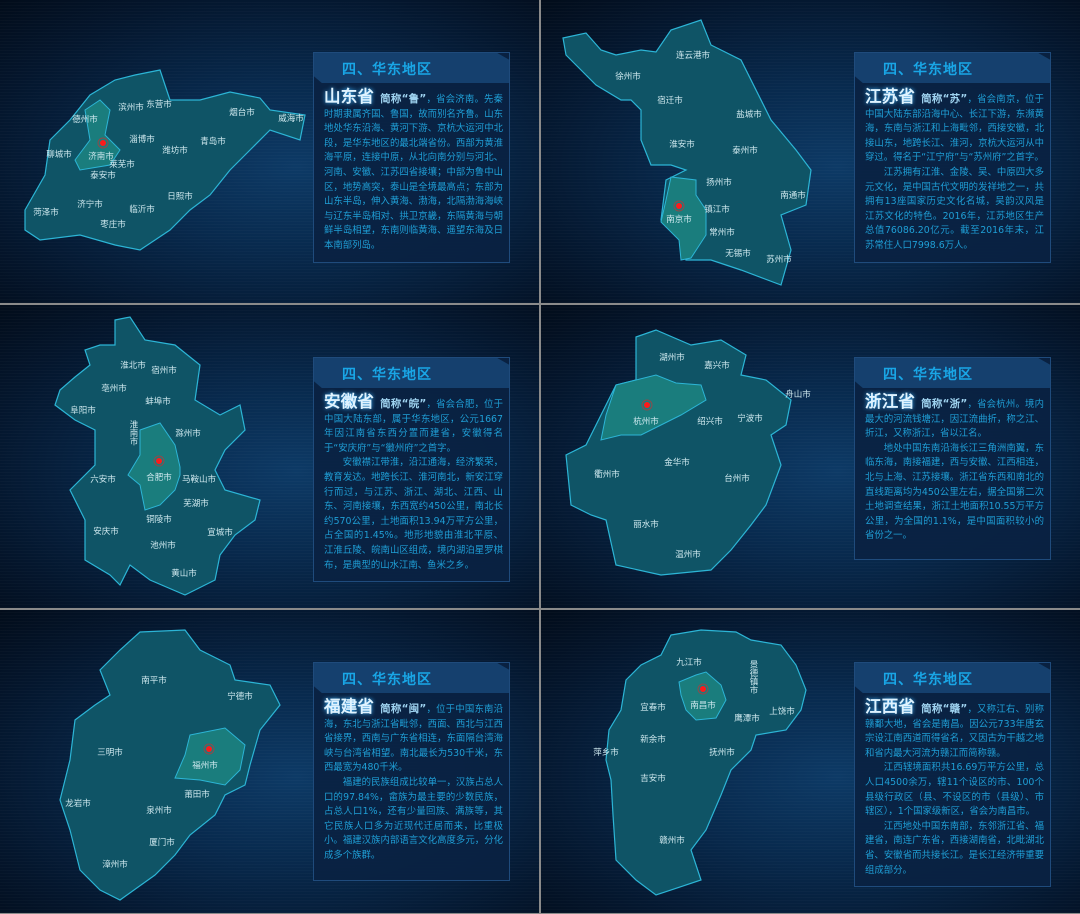 This screenshot has width=1080, height=914. Describe the element at coordinates (670, 101) in the screenshot. I see `city-label: 宿迁市` at that location.